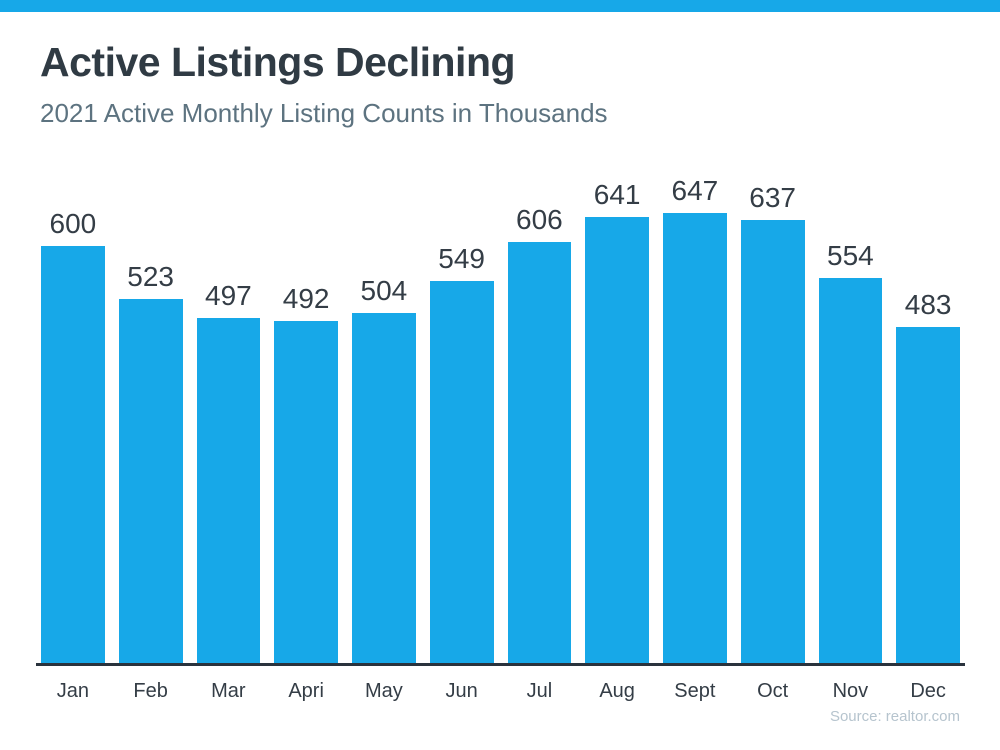 Image resolution: width=1000 pixels, height=750 pixels. I want to click on x-axis-label: Oct, so click(773, 691).